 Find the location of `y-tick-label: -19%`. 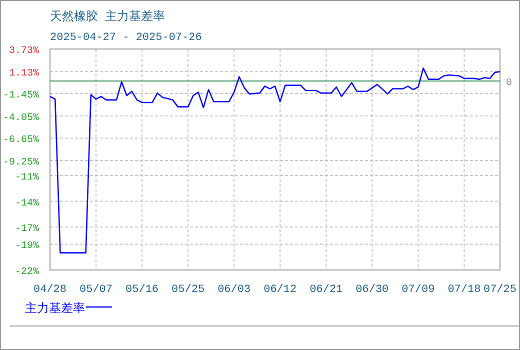

y-tick-label: -19% is located at coordinates (26, 246).